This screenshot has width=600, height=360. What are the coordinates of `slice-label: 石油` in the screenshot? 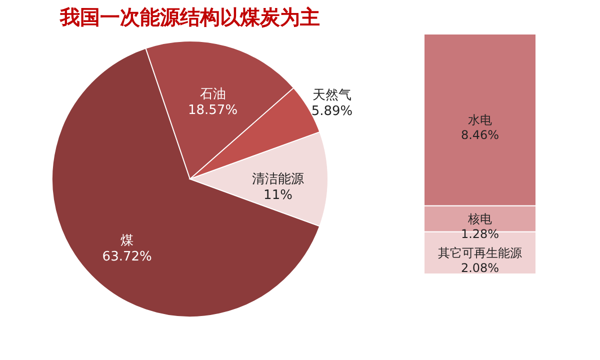 It's located at (213, 94).